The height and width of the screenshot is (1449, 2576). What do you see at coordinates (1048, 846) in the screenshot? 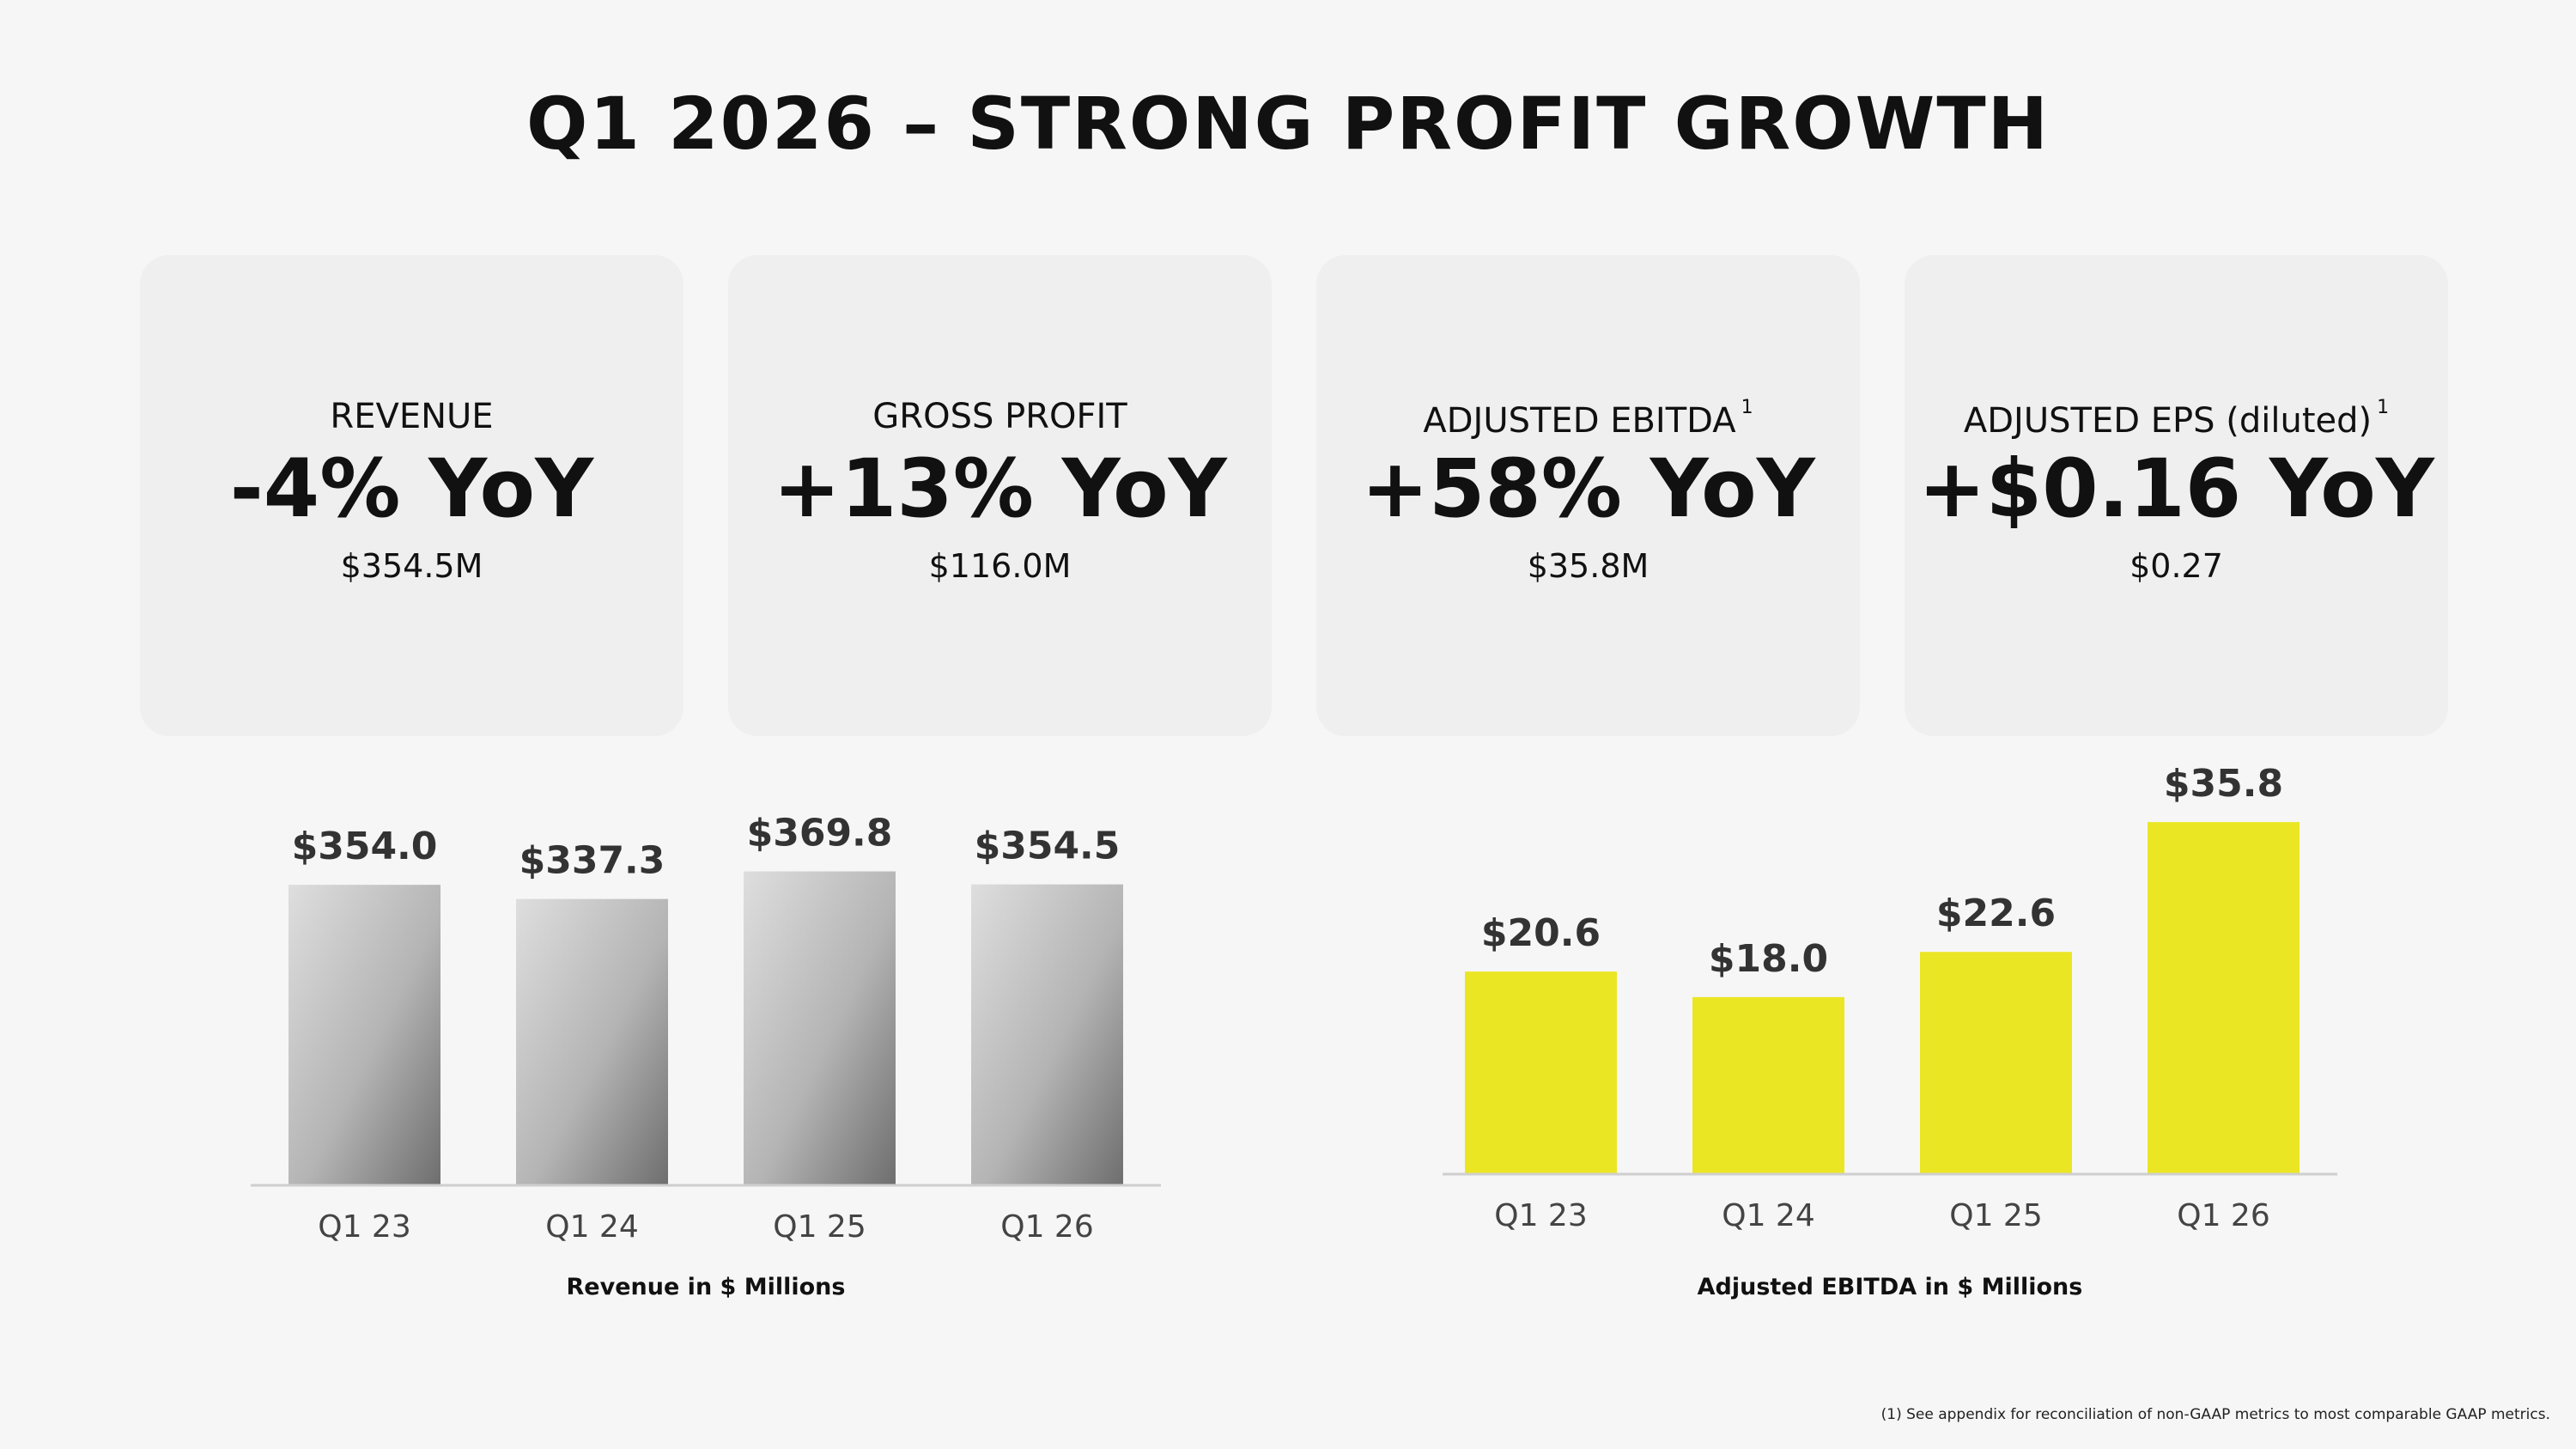
I see `data-label: $354.5` at bounding box center [1048, 846].